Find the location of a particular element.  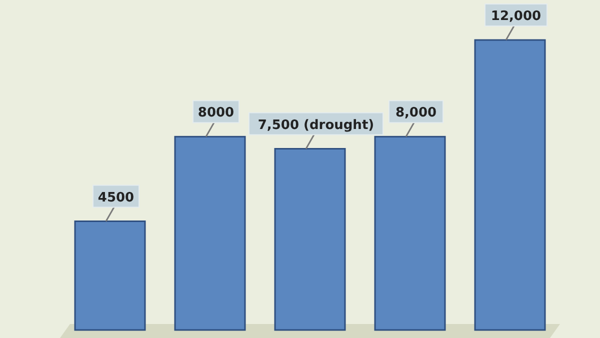

data-label: 7,500 (drought) is located at coordinates (316, 125).